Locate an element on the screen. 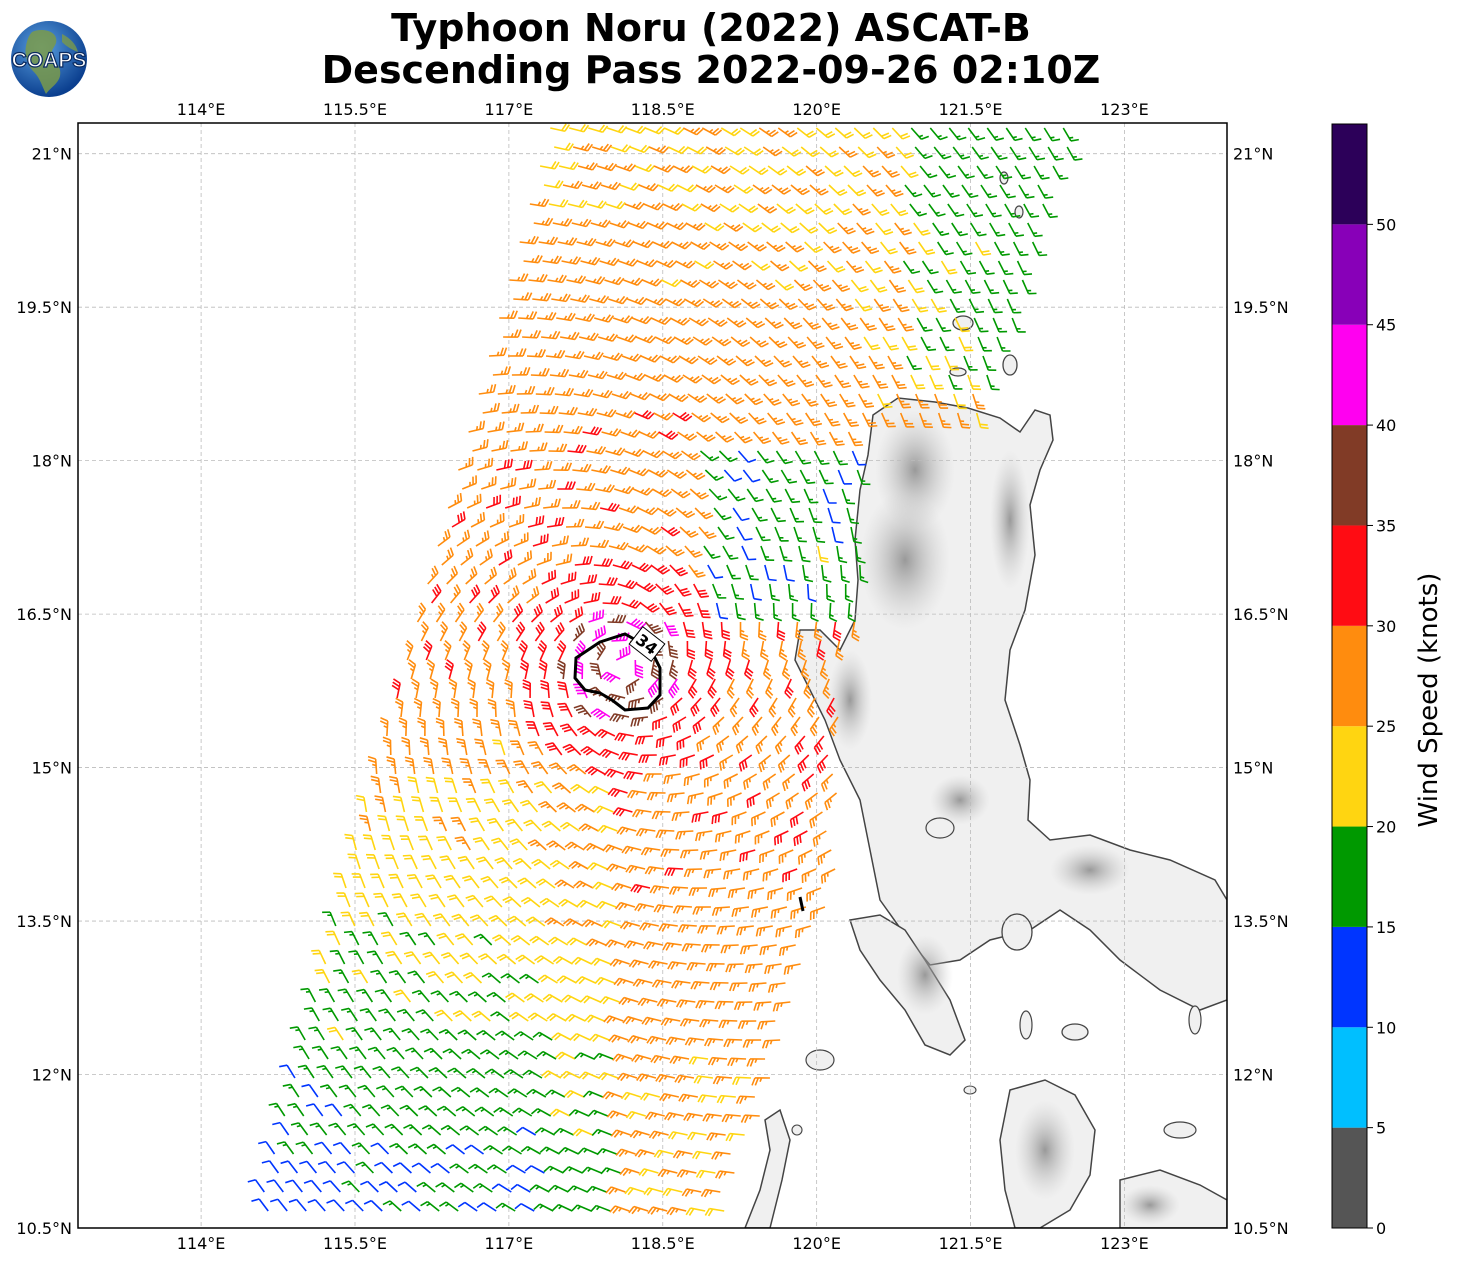 The width and height of the screenshot is (1468, 1264). colorbar-bin is located at coordinates (1349, 1077).